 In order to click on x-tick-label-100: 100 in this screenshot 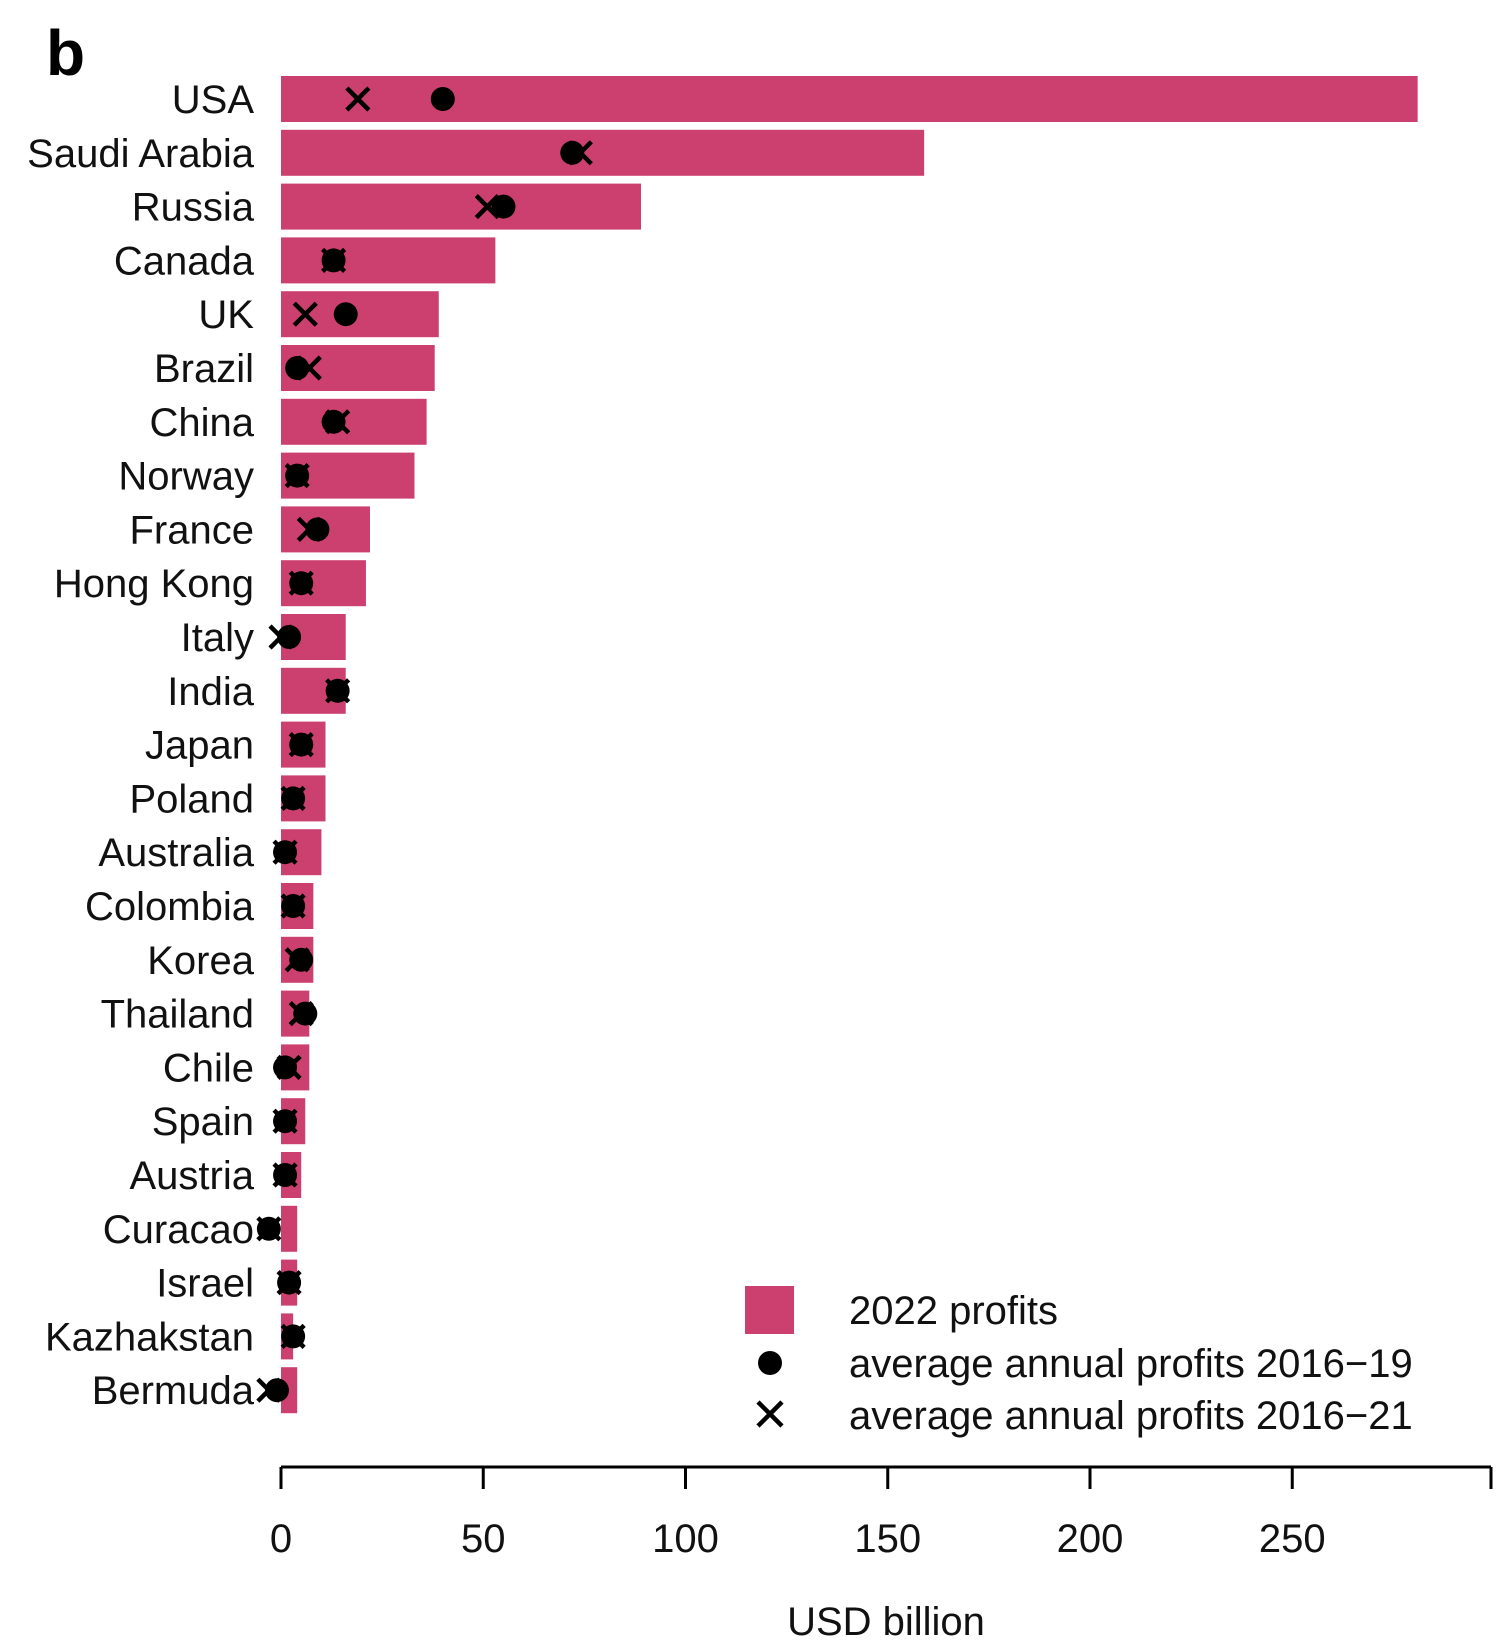, I will do `click(685, 1539)`.